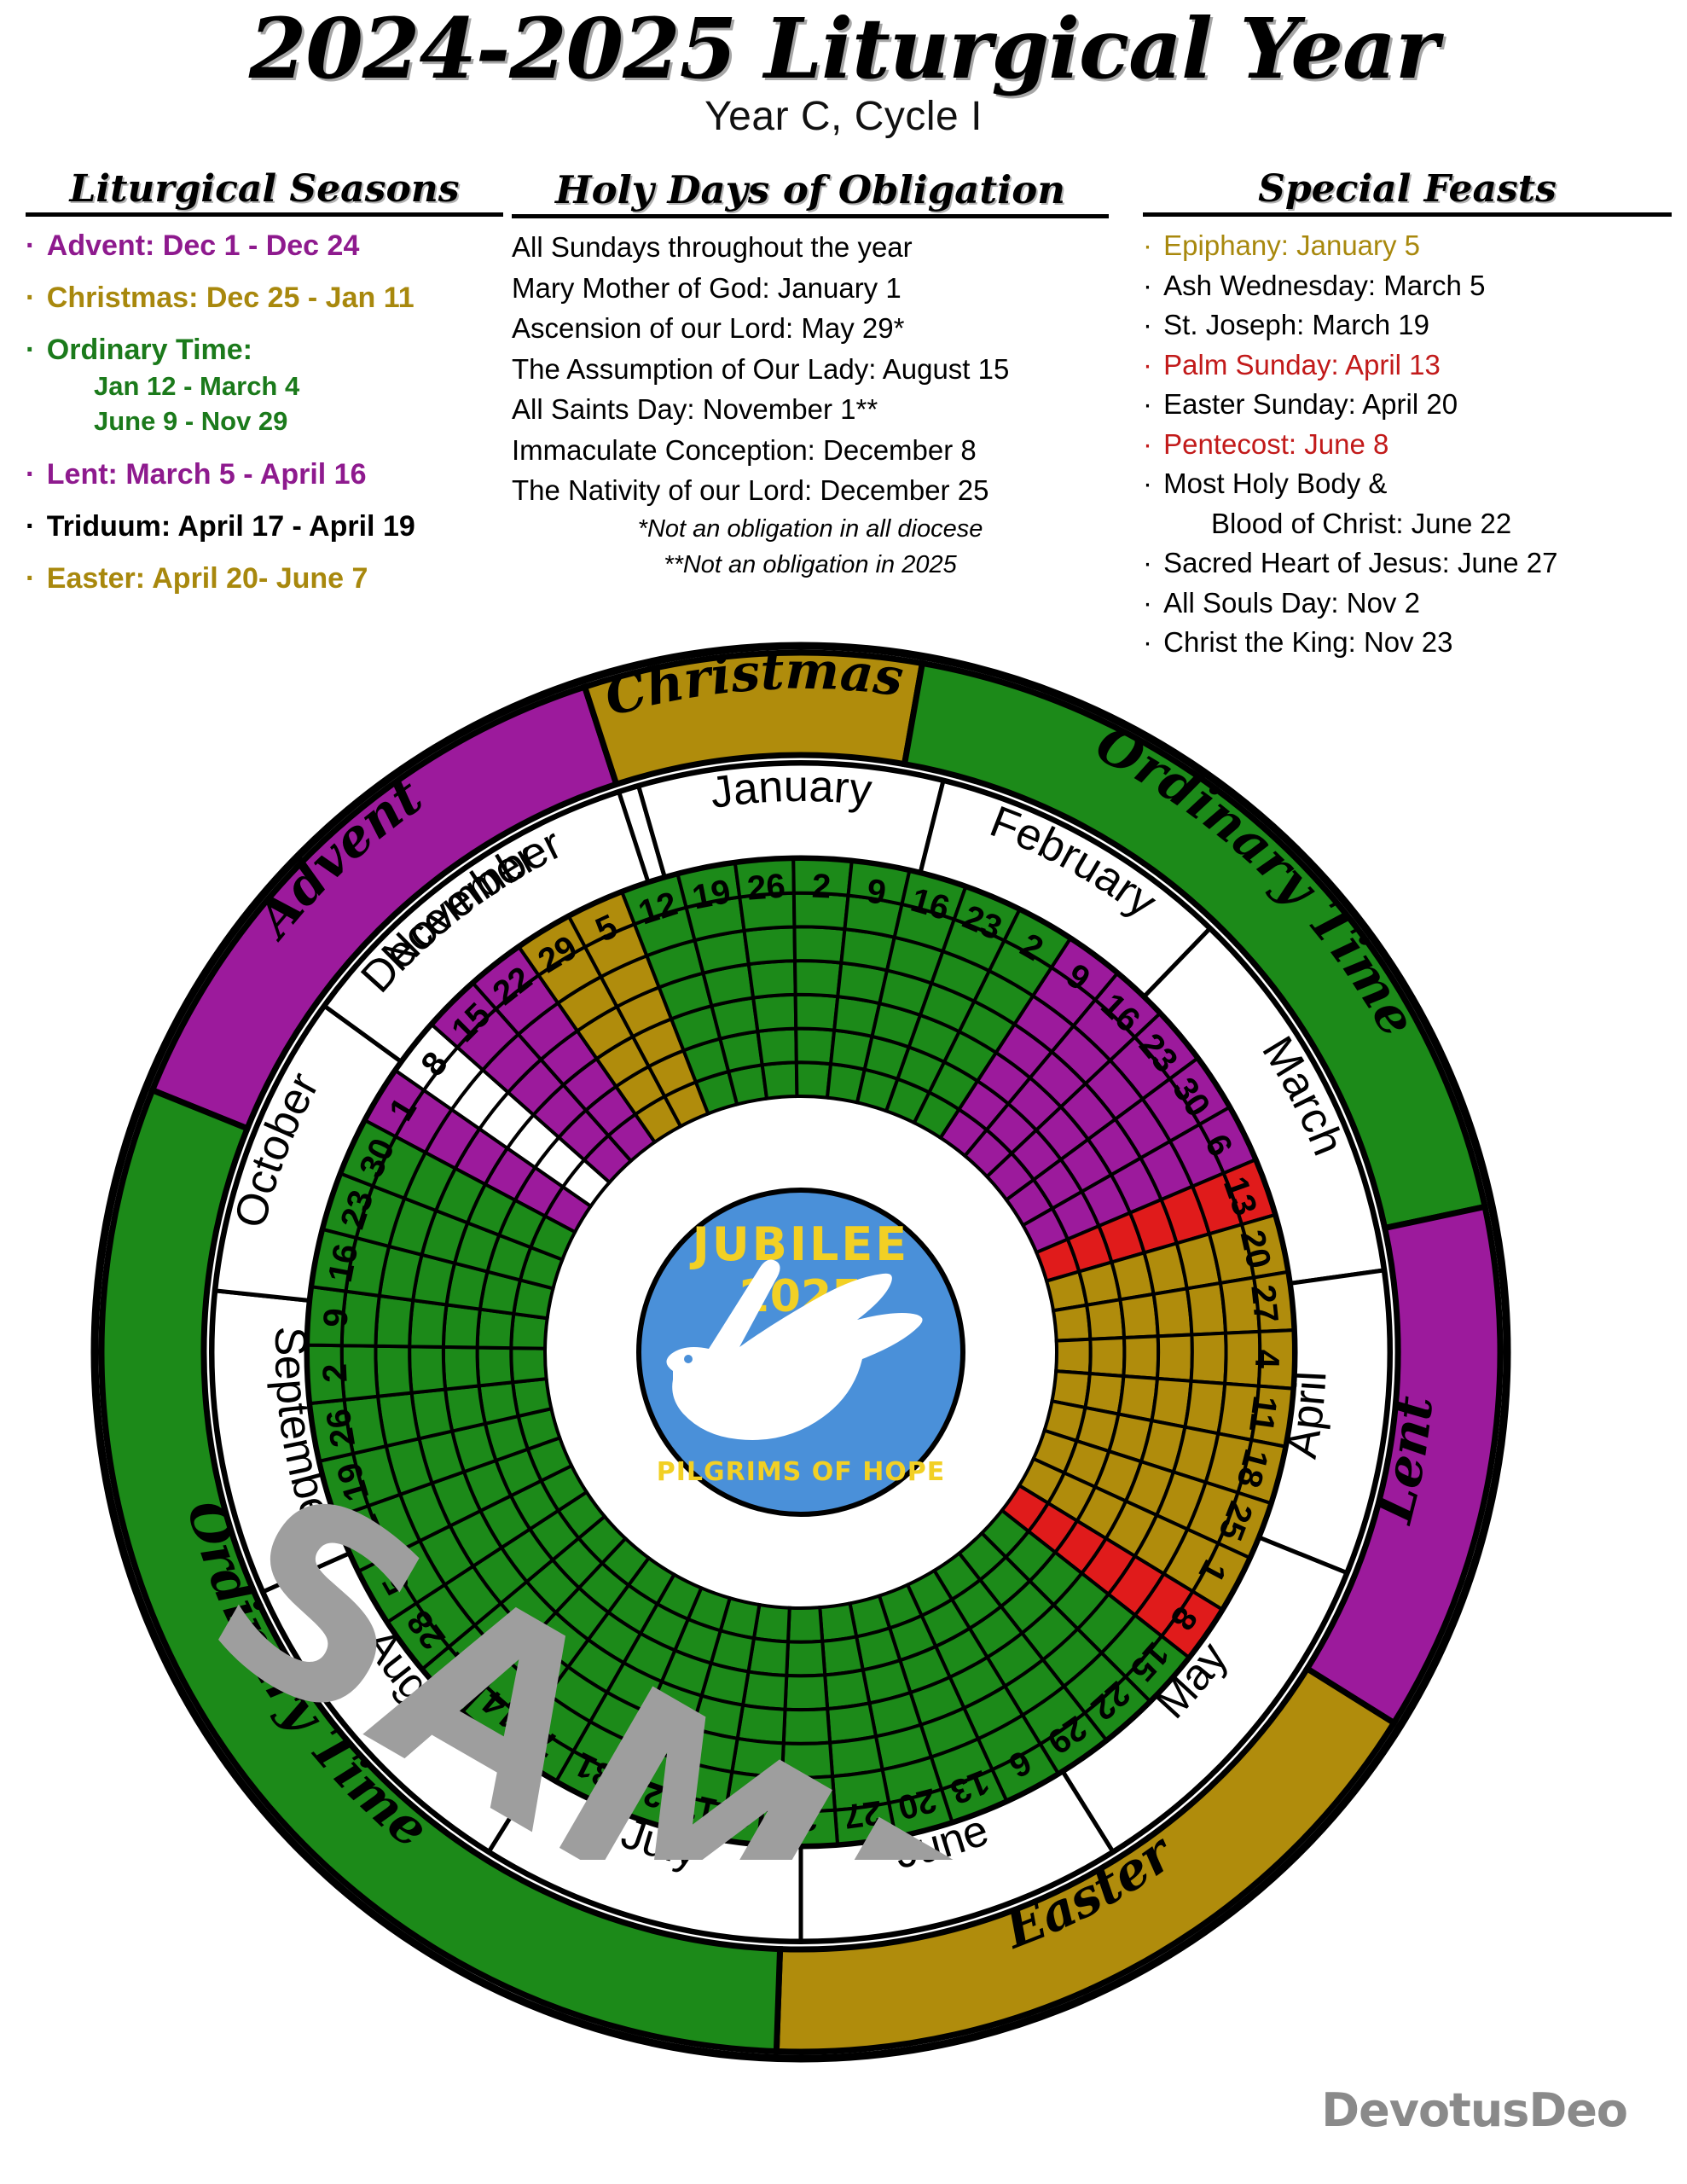  Describe the element at coordinates (811, 193) in the screenshot. I see `holy-days-heading: Holy Days of Obligation` at that location.